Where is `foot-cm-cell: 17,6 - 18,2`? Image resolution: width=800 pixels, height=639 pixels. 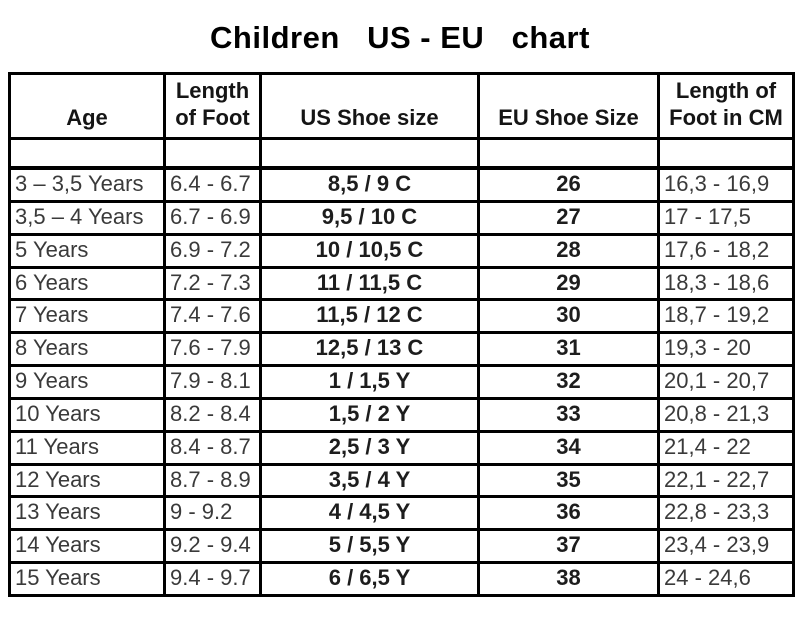
foot-cm-cell: 17,6 - 18,2 is located at coordinates (726, 250).